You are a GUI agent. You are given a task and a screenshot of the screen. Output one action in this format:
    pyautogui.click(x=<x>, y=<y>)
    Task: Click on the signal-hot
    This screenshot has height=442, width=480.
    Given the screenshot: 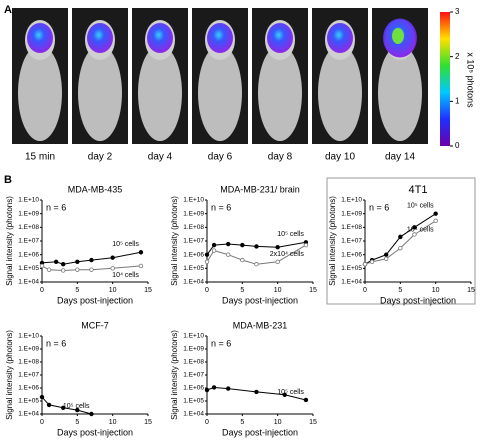 What is the action you would take?
    pyautogui.click(x=398, y=36)
    